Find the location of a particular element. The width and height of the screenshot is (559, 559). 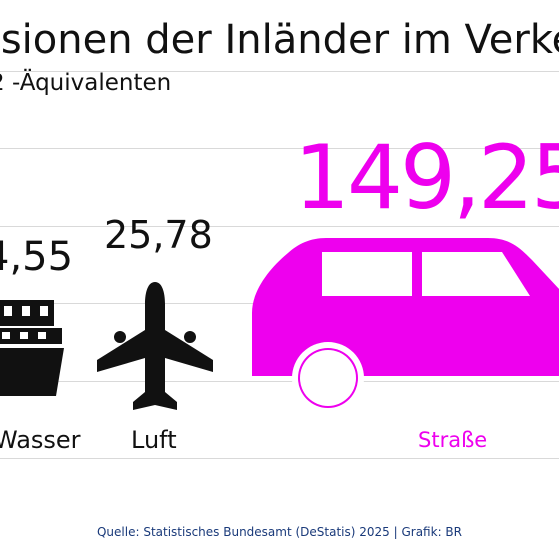

value-label-wasser: 4,55 is located at coordinates (37, 257).